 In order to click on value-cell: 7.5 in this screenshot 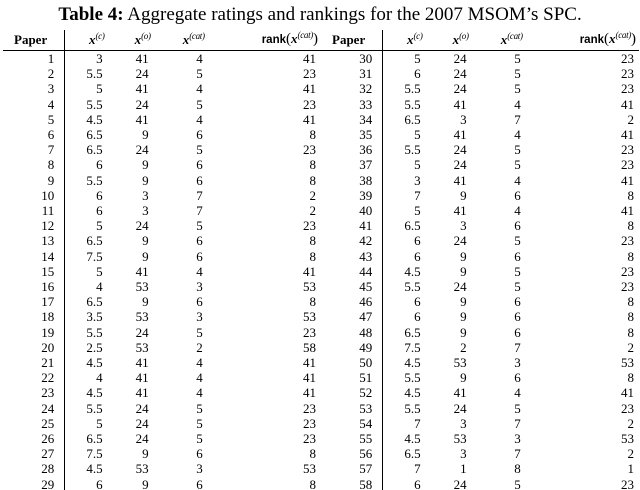, I will do `click(94, 454)`.